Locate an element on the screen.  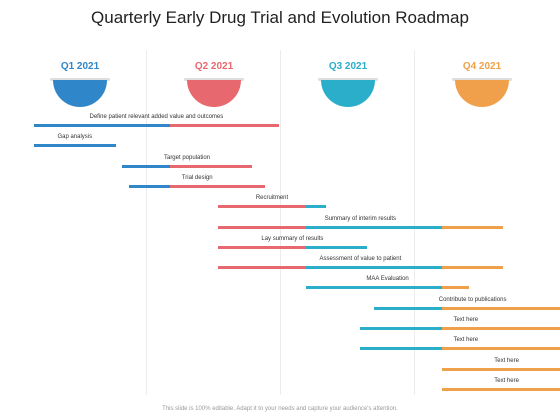
task-label: Trial design is located at coordinates (197, 177).